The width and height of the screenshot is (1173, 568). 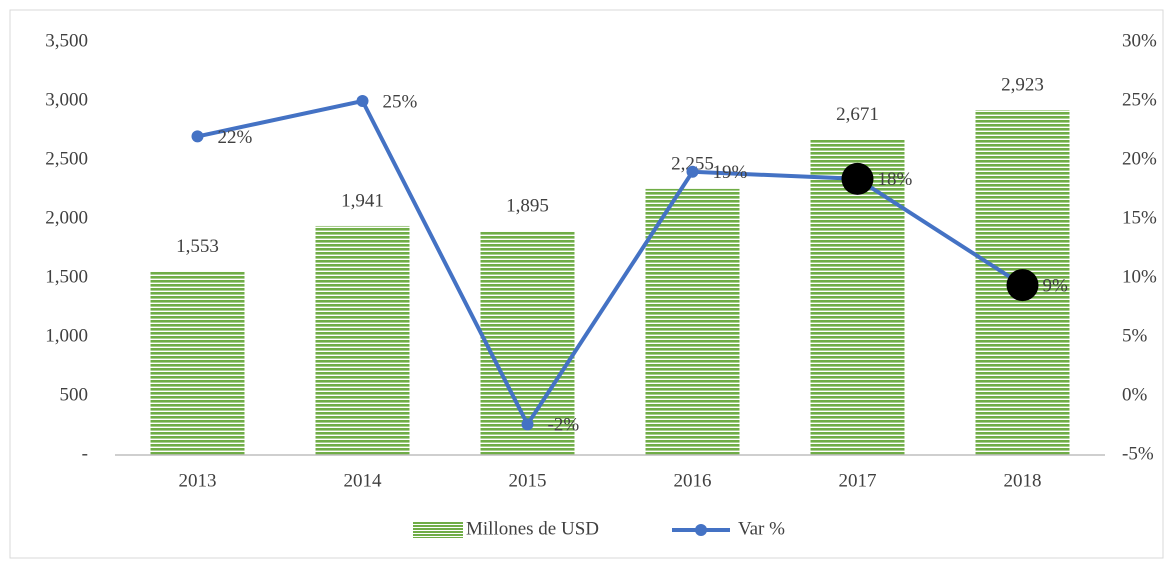 What do you see at coordinates (857, 114) in the screenshot?
I see `bar-value-label: 2,671` at bounding box center [857, 114].